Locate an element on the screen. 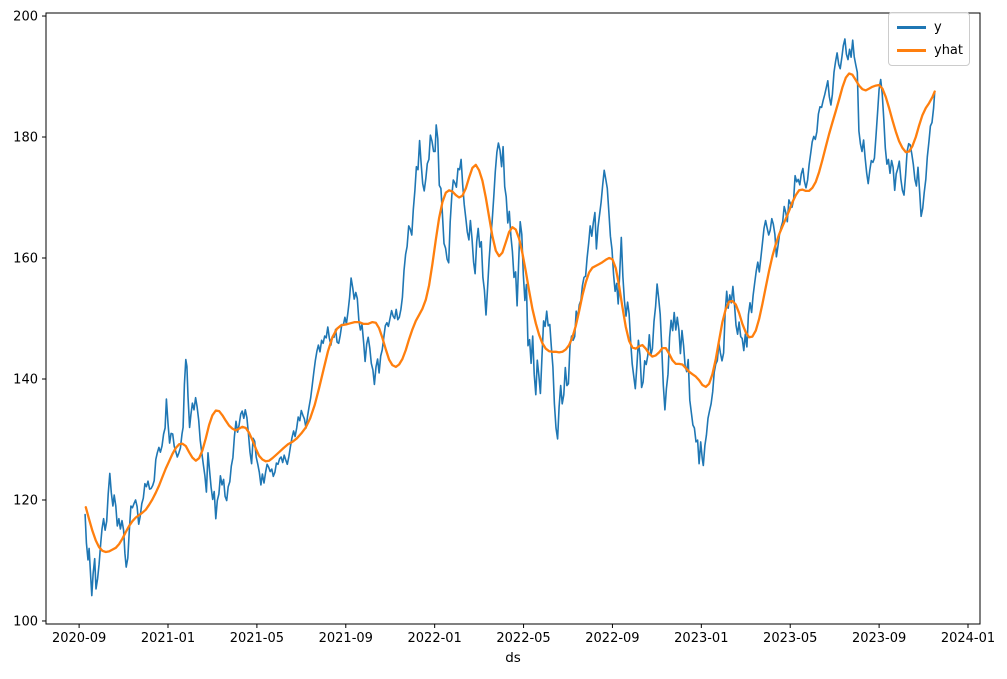 The height and width of the screenshot is (679, 1007). legend: y yhat is located at coordinates (929, 39).